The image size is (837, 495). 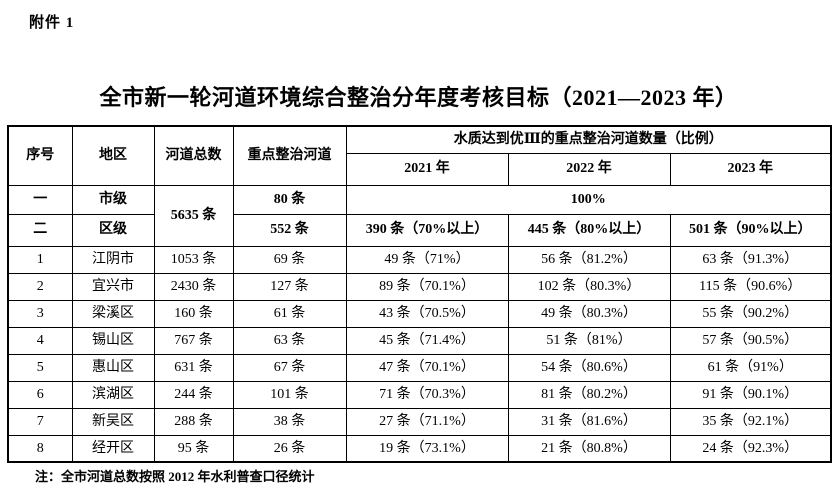 I want to click on cell-total: 1053 条, so click(x=193, y=259).